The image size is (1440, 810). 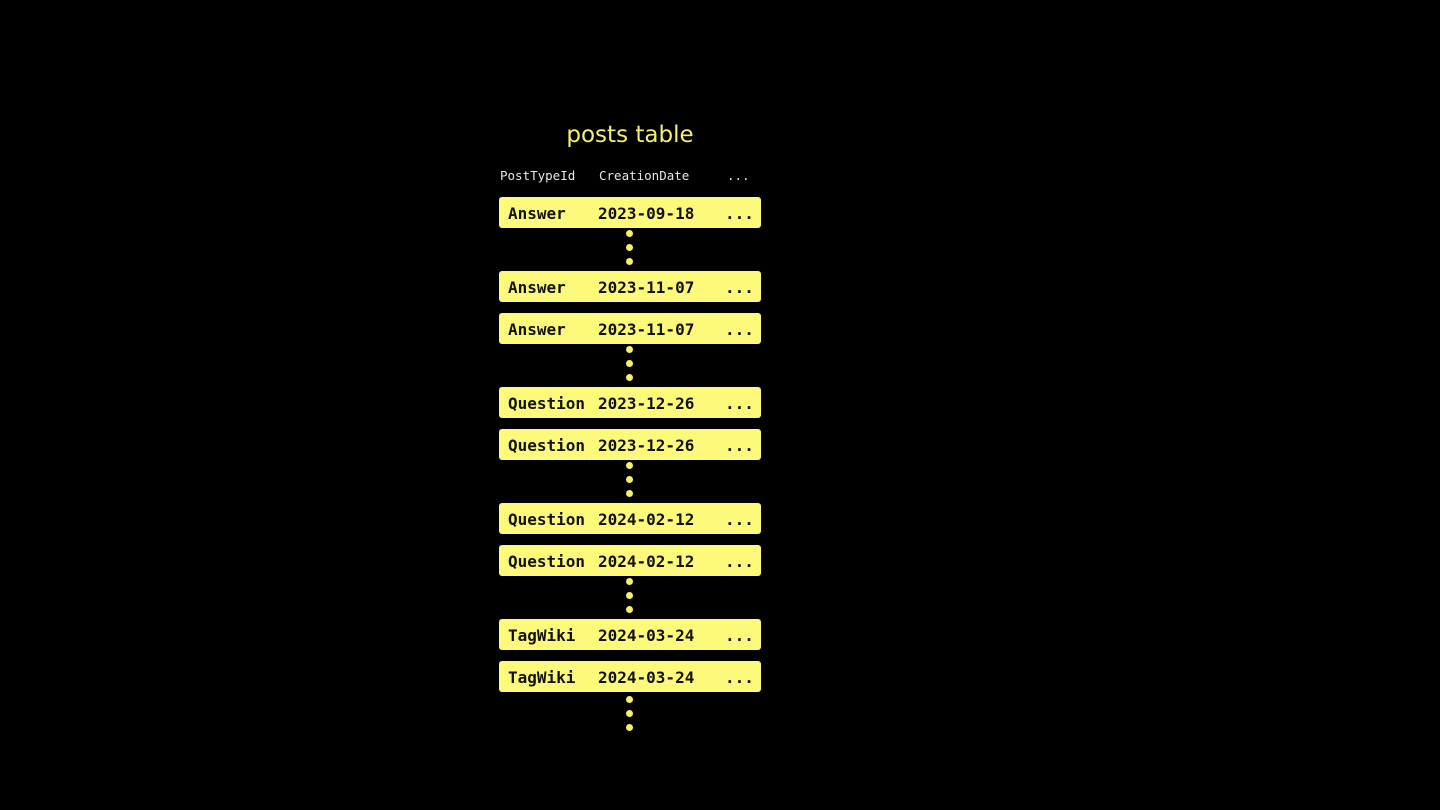 What do you see at coordinates (646, 213) in the screenshot?
I see `creation-date-cell: 2023-09-18` at bounding box center [646, 213].